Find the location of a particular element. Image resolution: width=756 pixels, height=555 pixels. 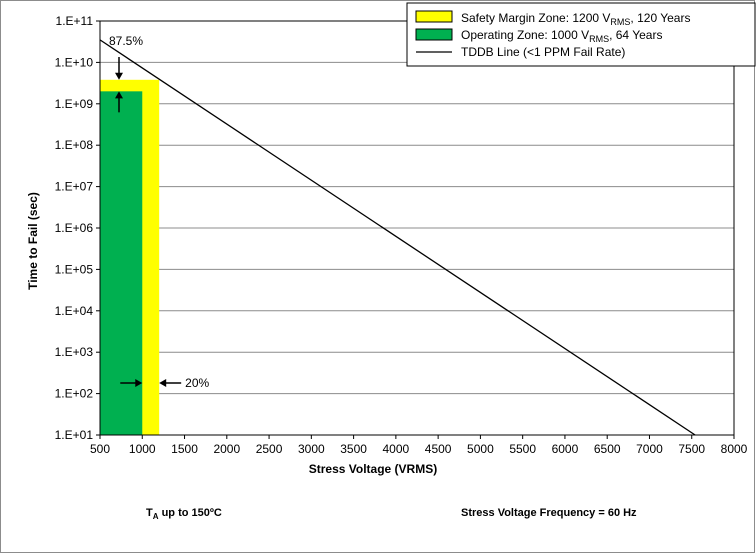

x-tick-label: 7500 is located at coordinates (691, 449).